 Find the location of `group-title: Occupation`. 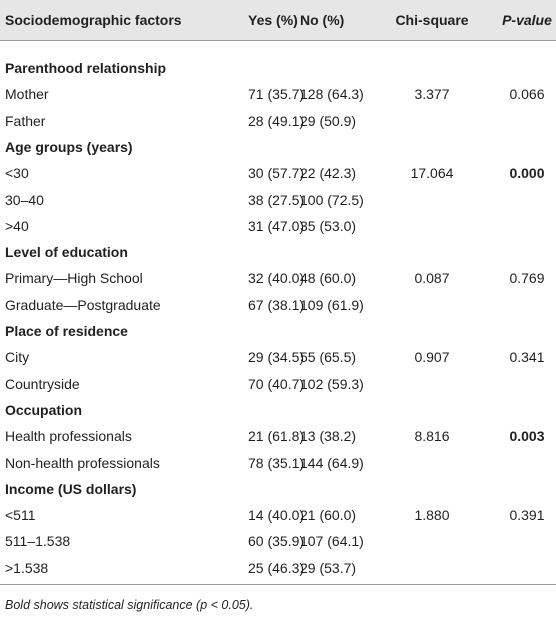

group-title: Occupation is located at coordinates (44, 409).